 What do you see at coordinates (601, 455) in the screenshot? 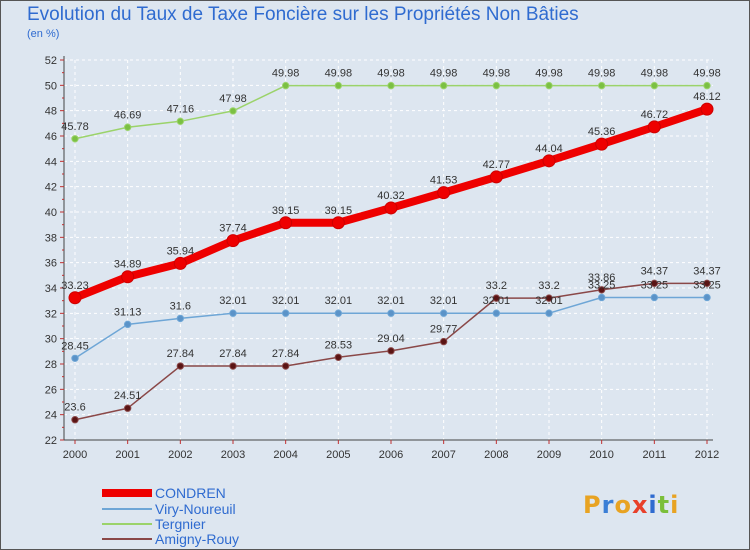
I see `x-tick-label: 2010` at bounding box center [601, 455].